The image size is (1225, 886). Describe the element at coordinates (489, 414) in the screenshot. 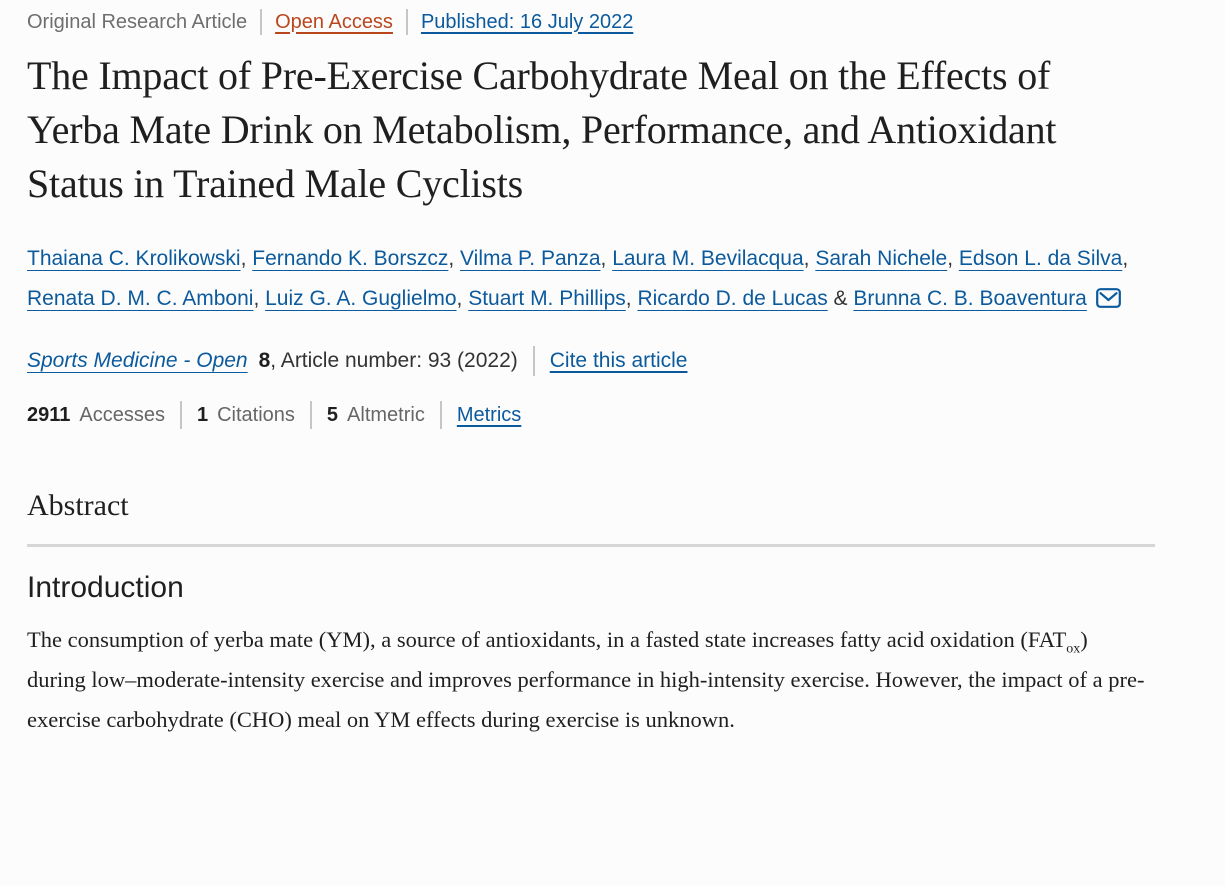

I see `metrics-link: Metrics` at that location.